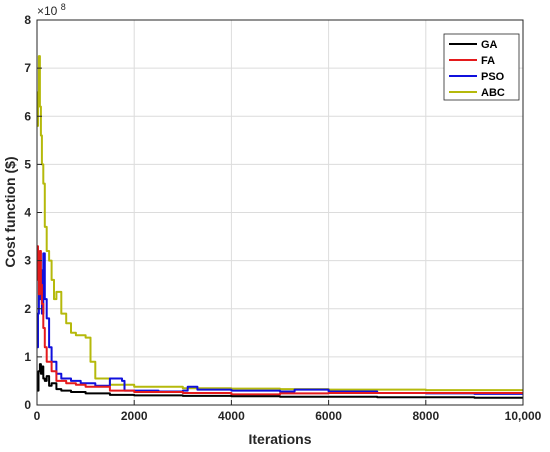  I want to click on y-axis: 0 1 2 3 4 5 6 7 8, so click(33, 212).